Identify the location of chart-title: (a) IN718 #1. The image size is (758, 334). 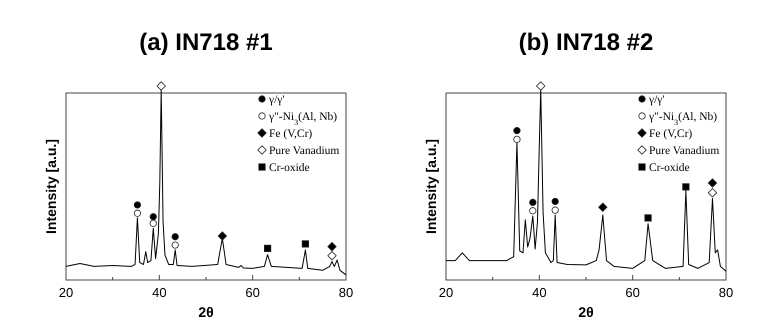
(206, 42).